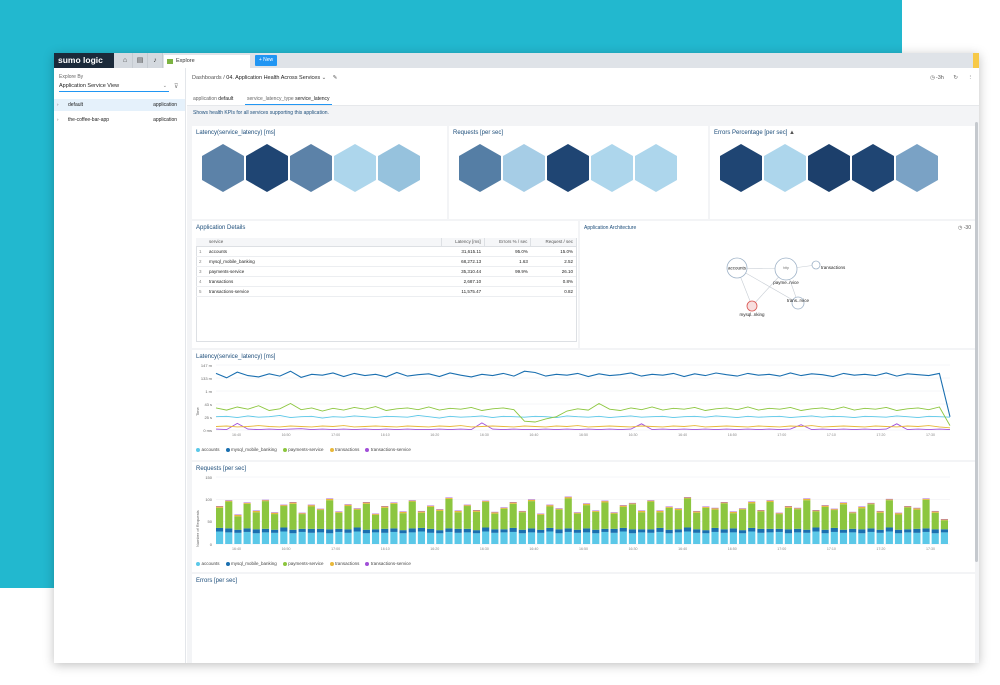 The height and width of the screenshot is (685, 1000). Describe the element at coordinates (955, 78) in the screenshot. I see `refresh-icon: ↻` at that location.